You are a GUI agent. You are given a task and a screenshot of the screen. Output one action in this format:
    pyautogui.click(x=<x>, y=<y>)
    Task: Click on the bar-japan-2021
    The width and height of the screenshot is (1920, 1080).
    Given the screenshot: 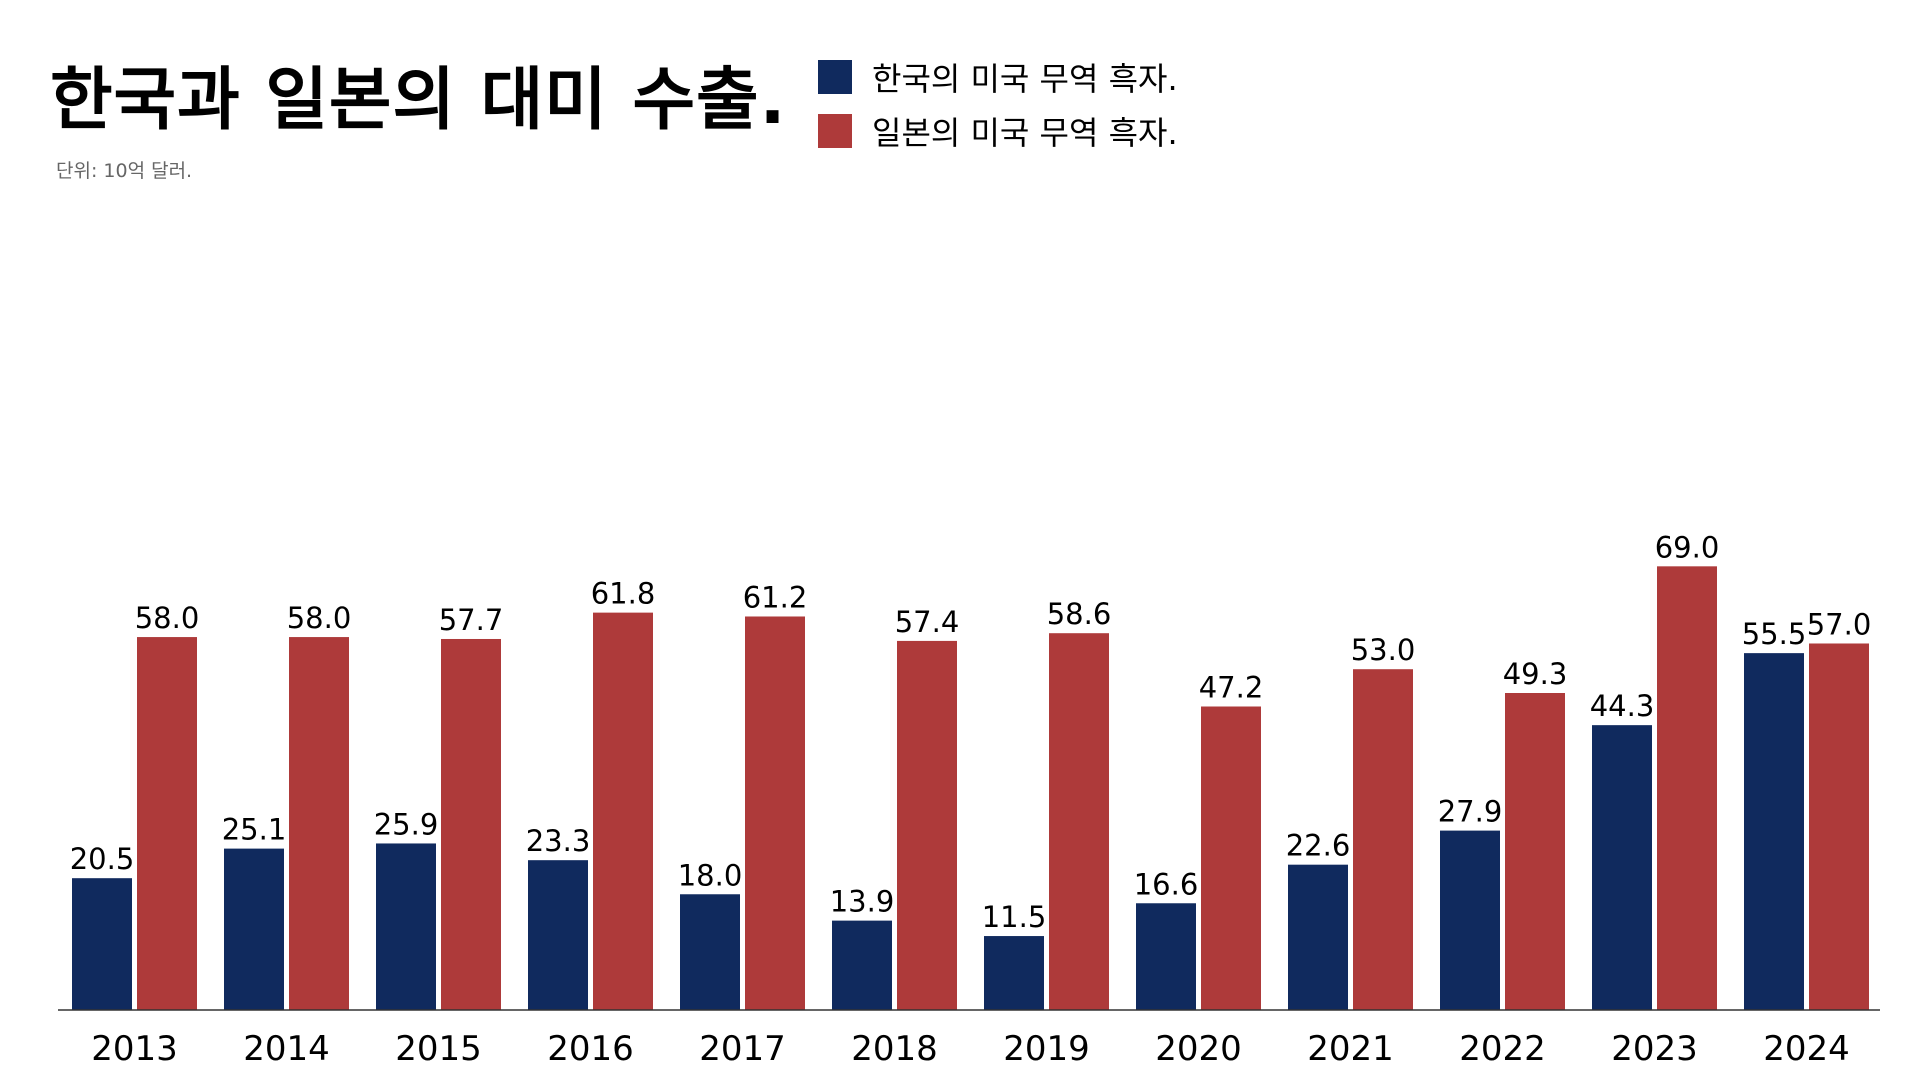 What is the action you would take?
    pyautogui.click(x=1383, y=839)
    